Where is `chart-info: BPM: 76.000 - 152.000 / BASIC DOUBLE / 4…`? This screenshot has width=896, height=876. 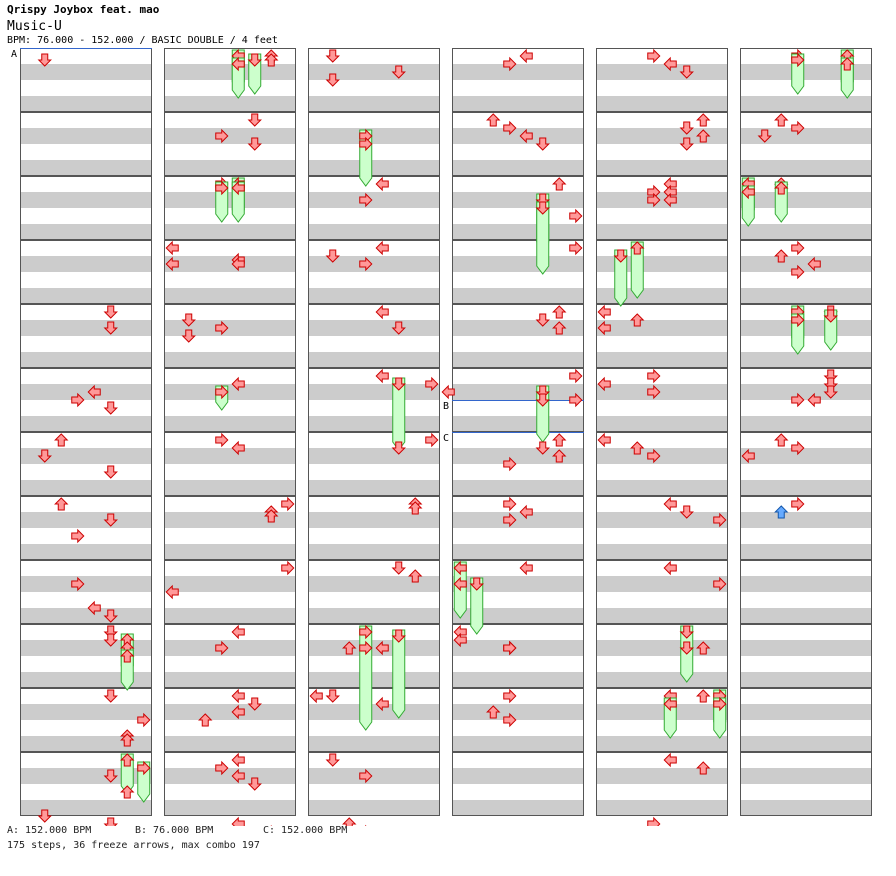 chart-info: BPM: 76.000 - 152.000 / BASIC DOUBLE / 4… is located at coordinates (142, 40).